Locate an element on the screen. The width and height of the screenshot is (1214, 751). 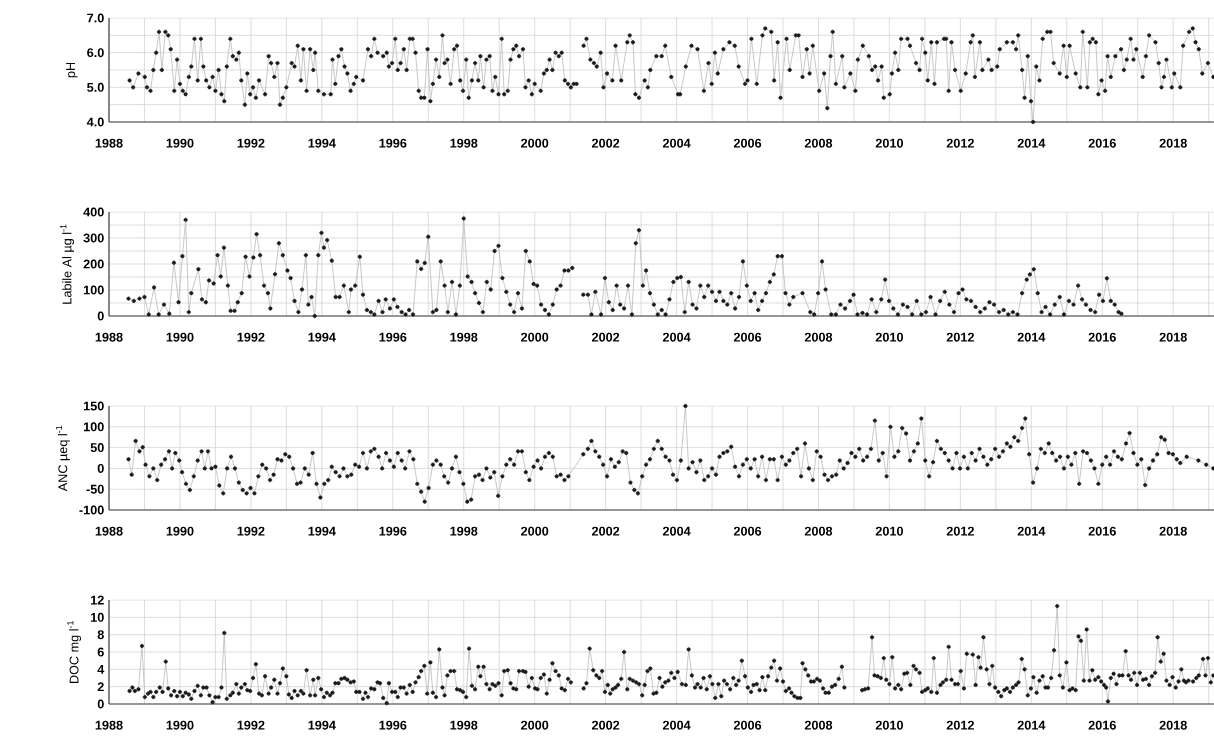
y-axis-title: DOC mg l$^{-1}$ is located at coordinates (74, 652).